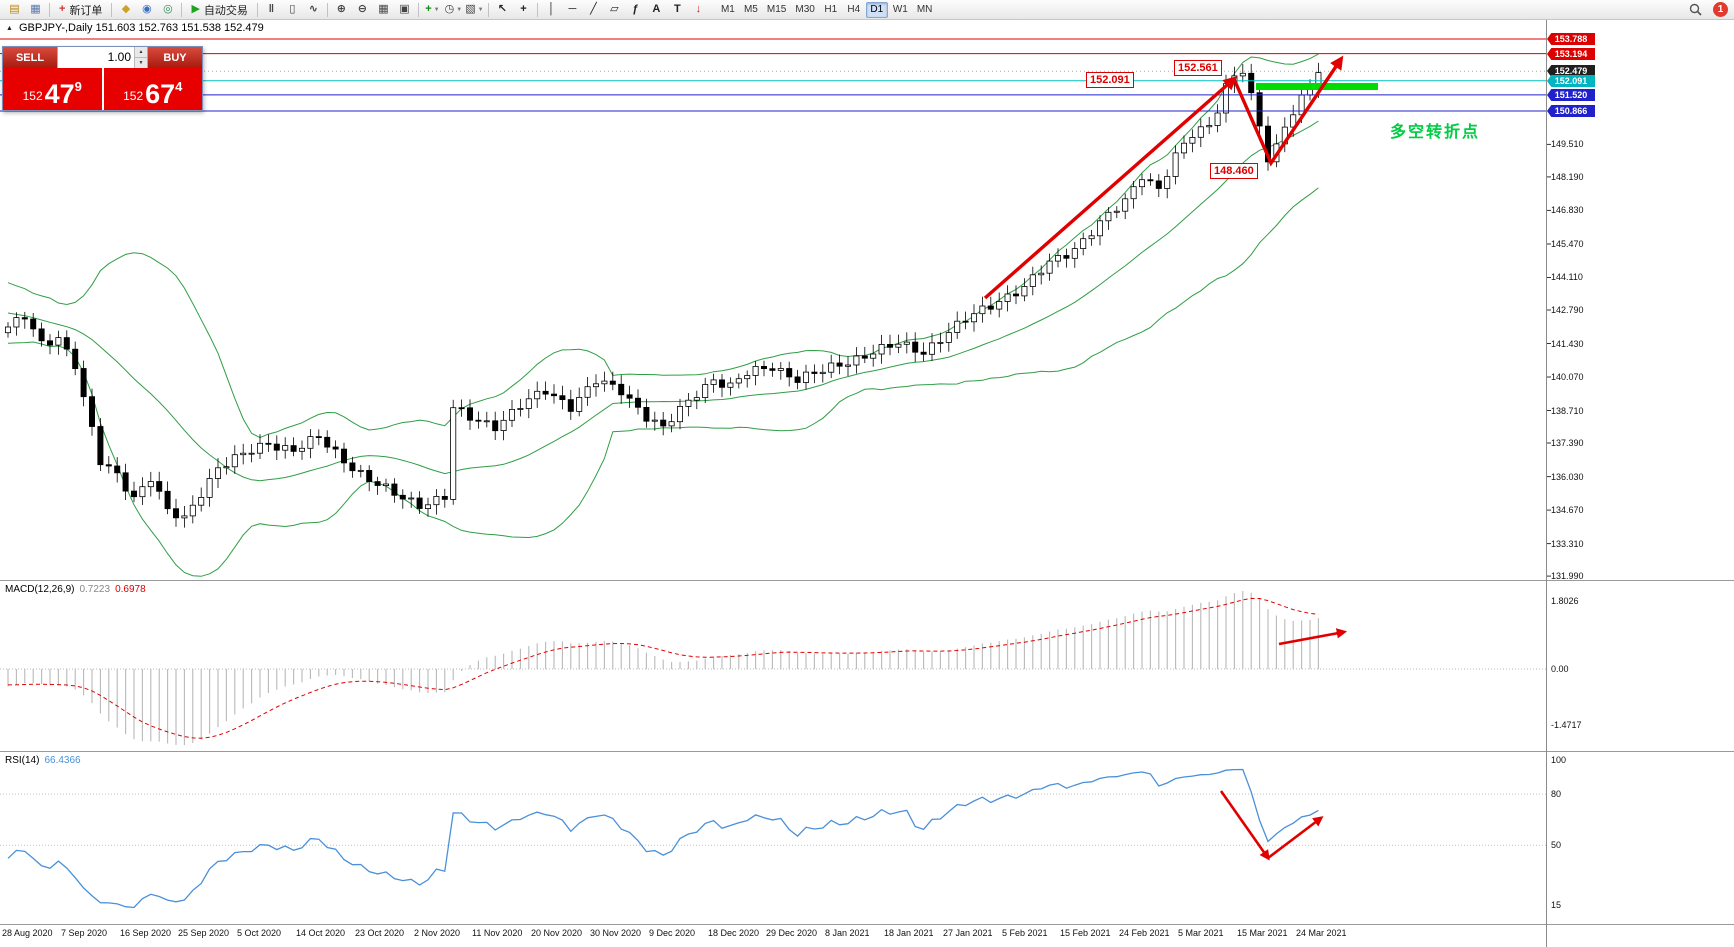 Image resolution: width=1734 pixels, height=947 pixels. I want to click on timeframe-m1-button: M1, so click(727, 9).